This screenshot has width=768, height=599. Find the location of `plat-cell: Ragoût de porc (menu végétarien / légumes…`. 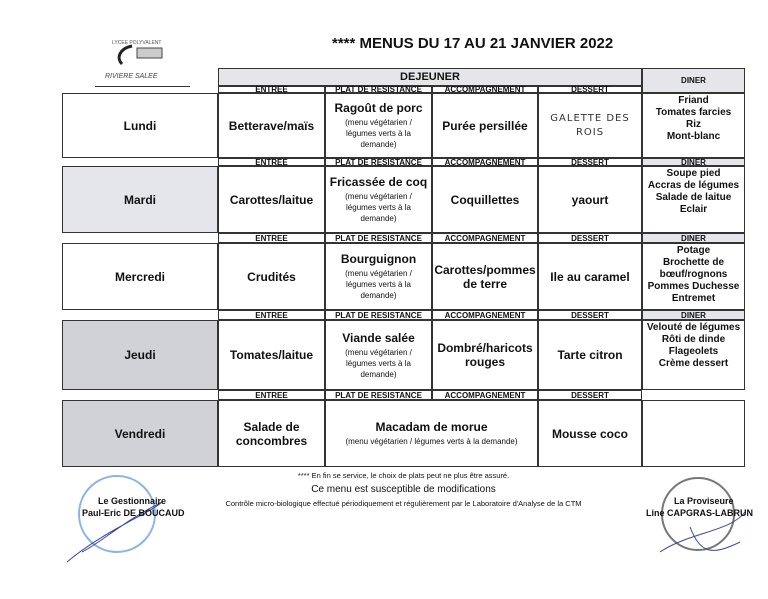

plat-cell: Ragoût de porc (menu végétarien / légumes… is located at coordinates (378, 125).